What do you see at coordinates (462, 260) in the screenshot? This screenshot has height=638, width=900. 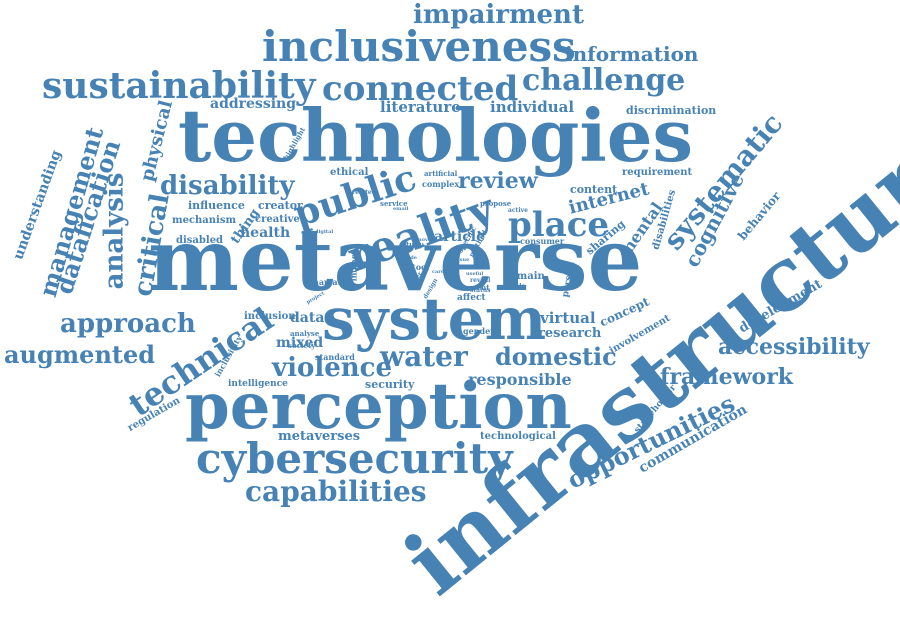 I see `word-issue: issue` at bounding box center [462, 260].